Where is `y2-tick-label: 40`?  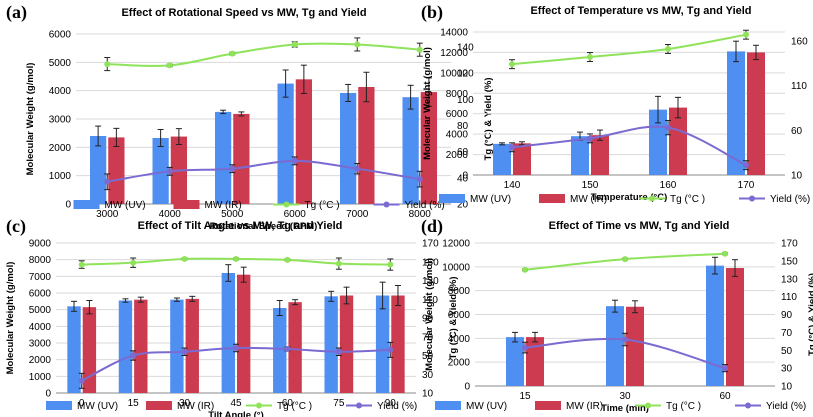
y2-tick-label: 40 is located at coordinates (463, 178).